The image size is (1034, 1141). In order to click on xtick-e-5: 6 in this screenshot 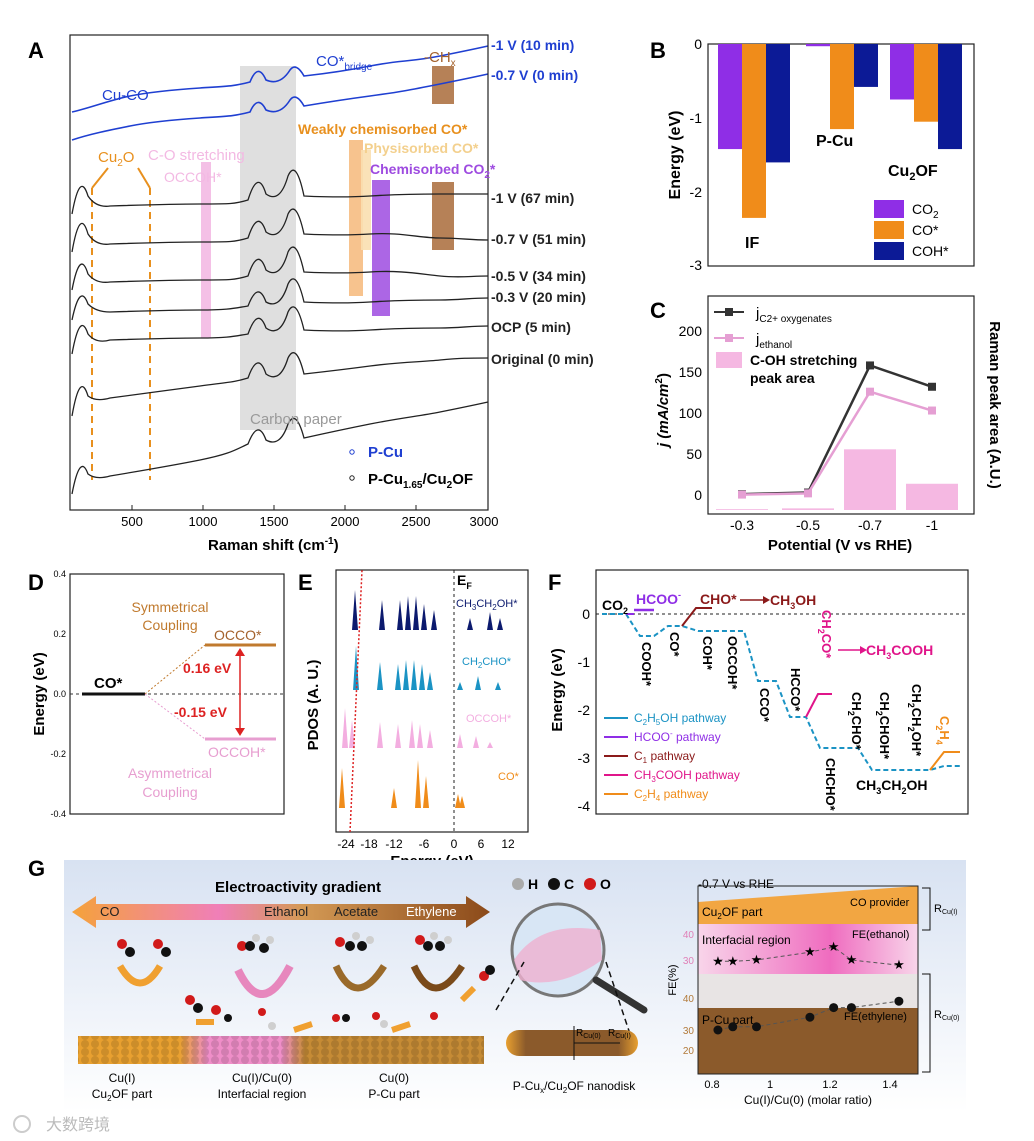, I will do `click(481, 844)`.